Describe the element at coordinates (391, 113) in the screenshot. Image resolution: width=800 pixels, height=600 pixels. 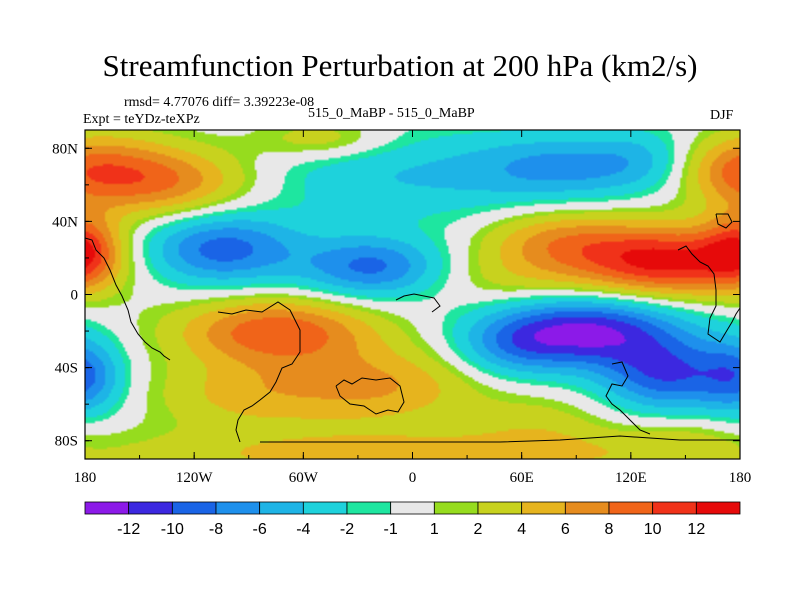
I see `case-label: 515_0_MaBP - 515_0_MaBP` at that location.